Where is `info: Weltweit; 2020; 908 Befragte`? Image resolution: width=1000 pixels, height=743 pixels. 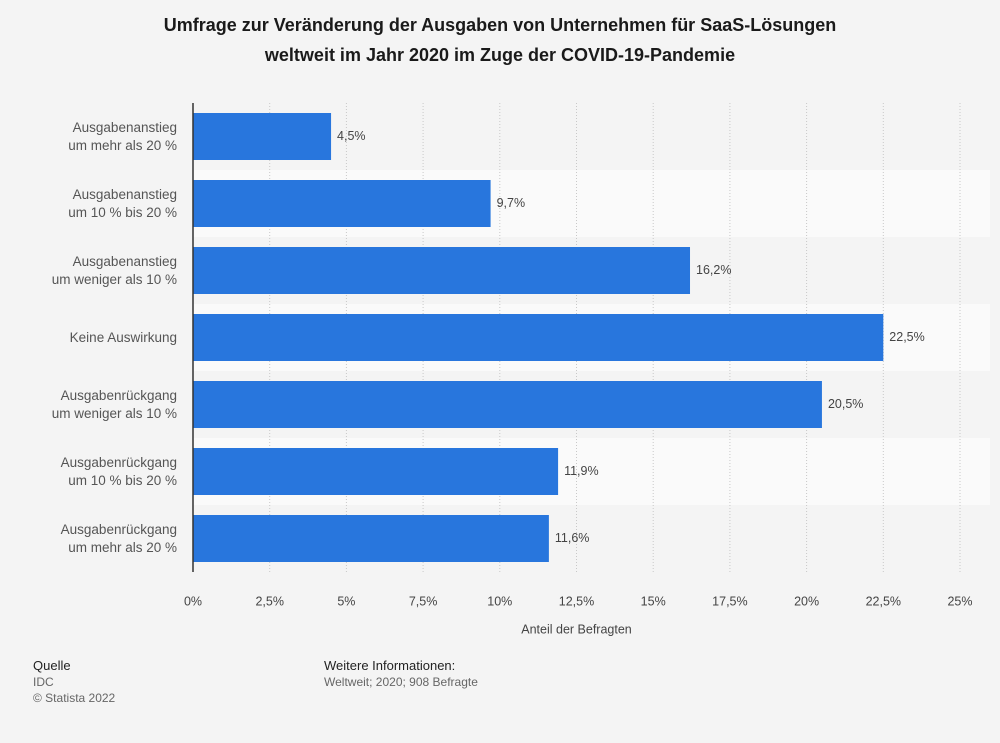 info: Weltweit; 2020; 908 Befragte is located at coordinates (401, 682).